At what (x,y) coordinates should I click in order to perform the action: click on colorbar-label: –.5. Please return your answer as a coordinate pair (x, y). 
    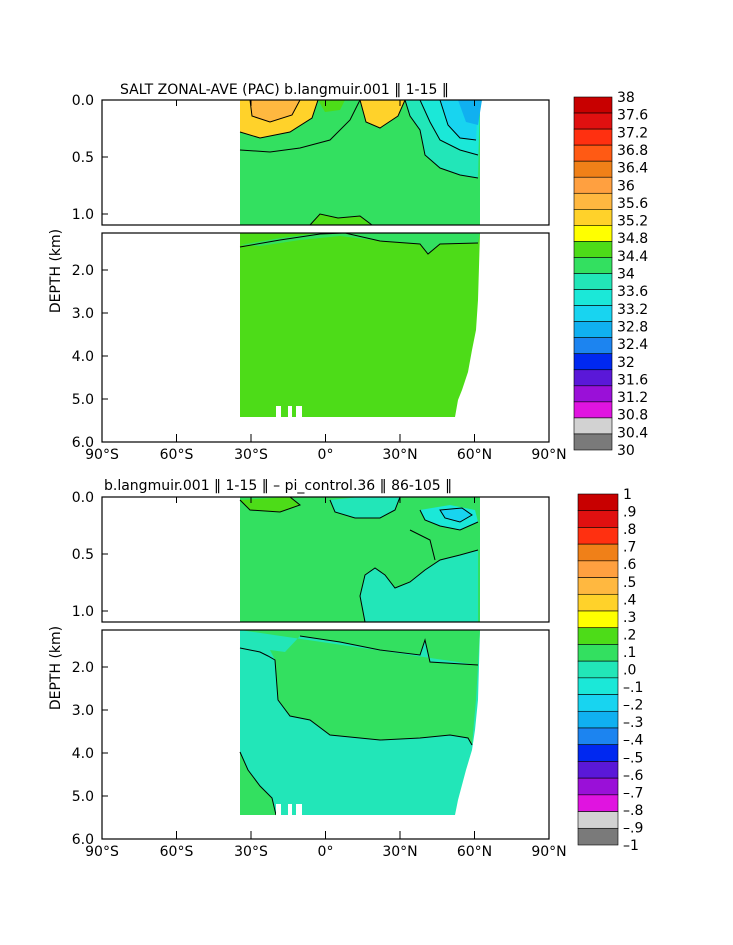
    Looking at the image, I should click on (633, 758).